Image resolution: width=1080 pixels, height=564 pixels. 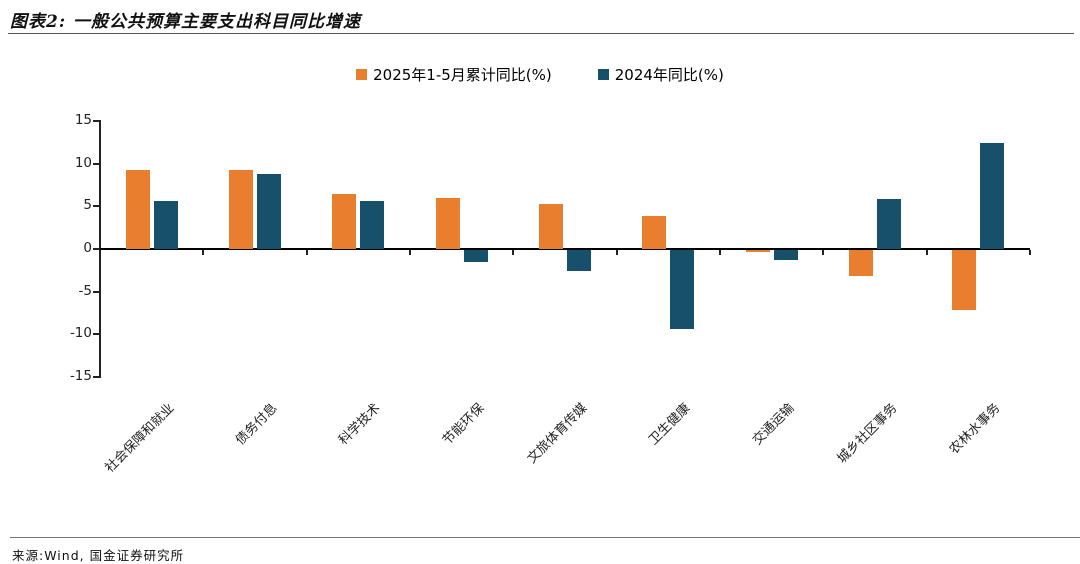 What do you see at coordinates (98, 555) in the screenshot?
I see `source-note: 来源:Wind, 国金证券研究所` at bounding box center [98, 555].